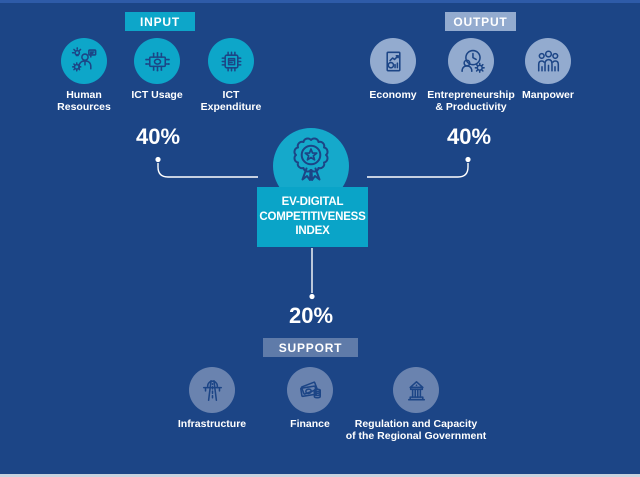  I want to click on input-line-dot, so click(158, 159).